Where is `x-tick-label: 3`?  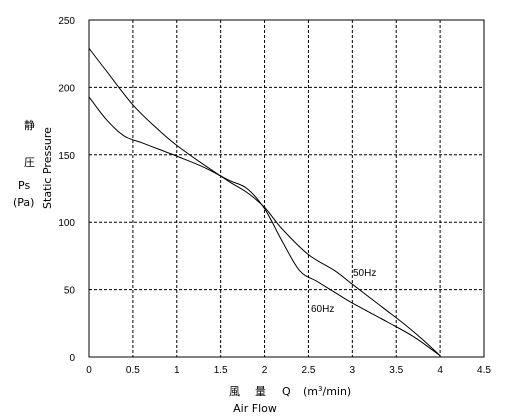
x-tick-label: 3 is located at coordinates (353, 370).